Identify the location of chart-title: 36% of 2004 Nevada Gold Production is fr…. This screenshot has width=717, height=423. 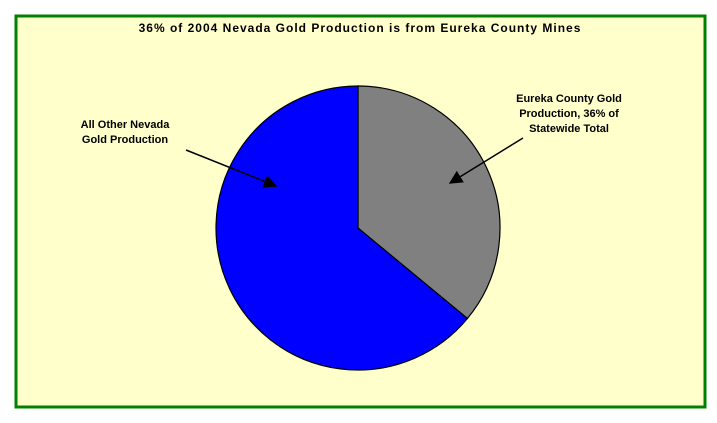
(360, 28).